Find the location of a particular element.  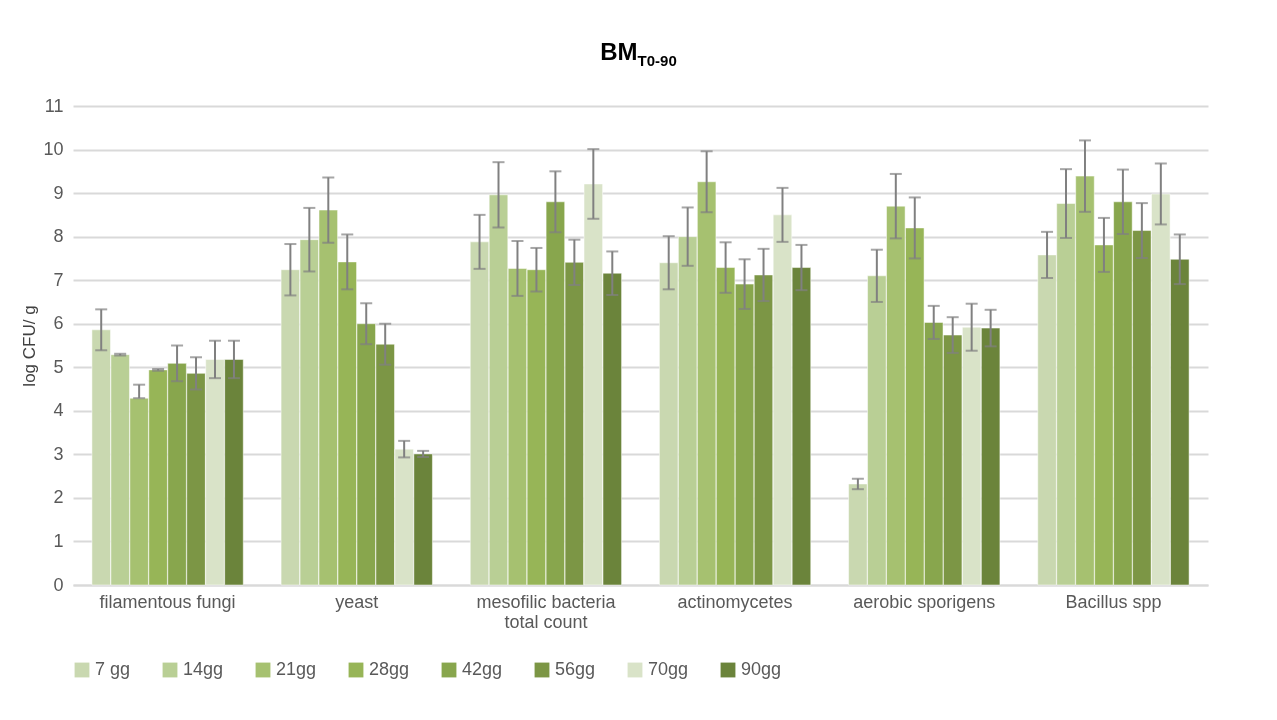

y-tick-label: 1 is located at coordinates (58, 540).